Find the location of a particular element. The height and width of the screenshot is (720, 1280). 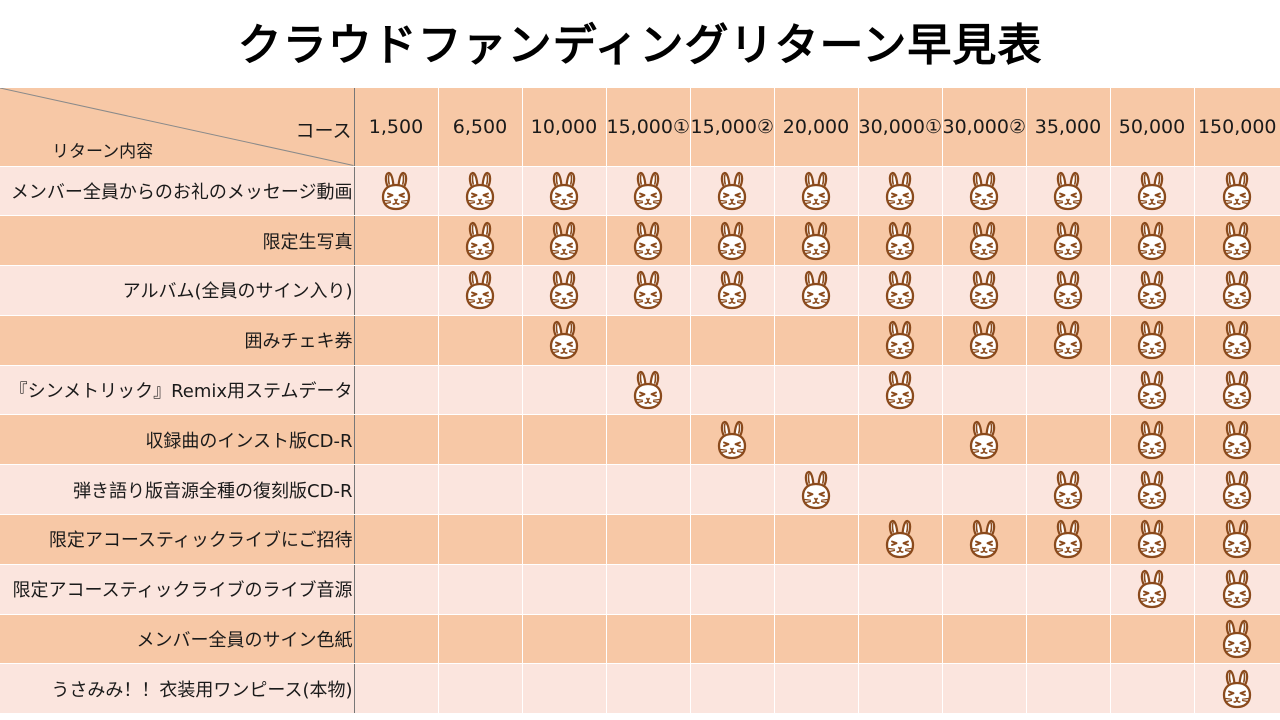

diagonal-divider is located at coordinates (176, 126).